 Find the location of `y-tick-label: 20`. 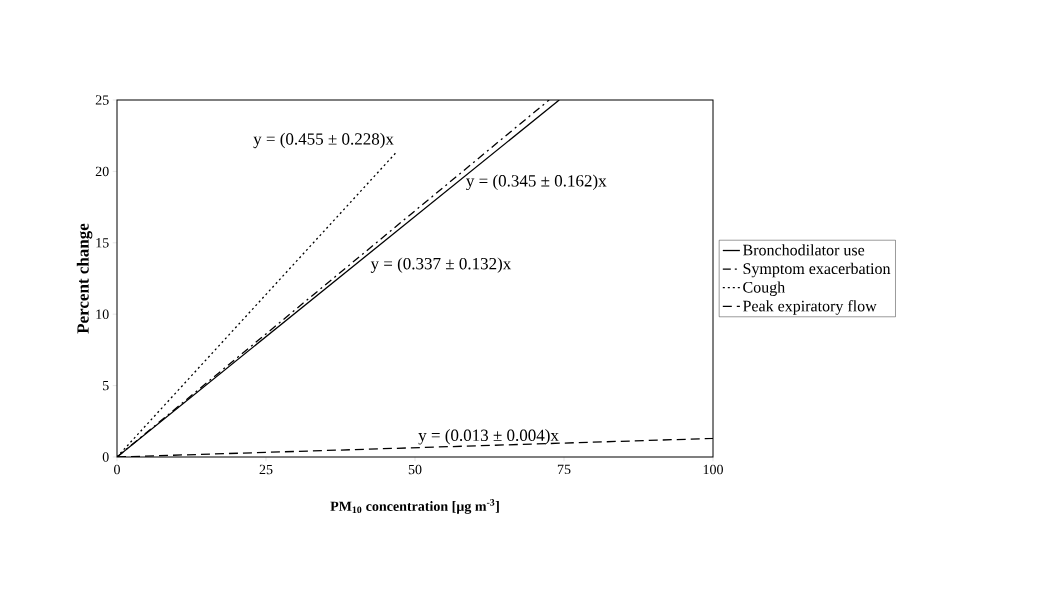

y-tick-label: 20 is located at coordinates (102, 171).